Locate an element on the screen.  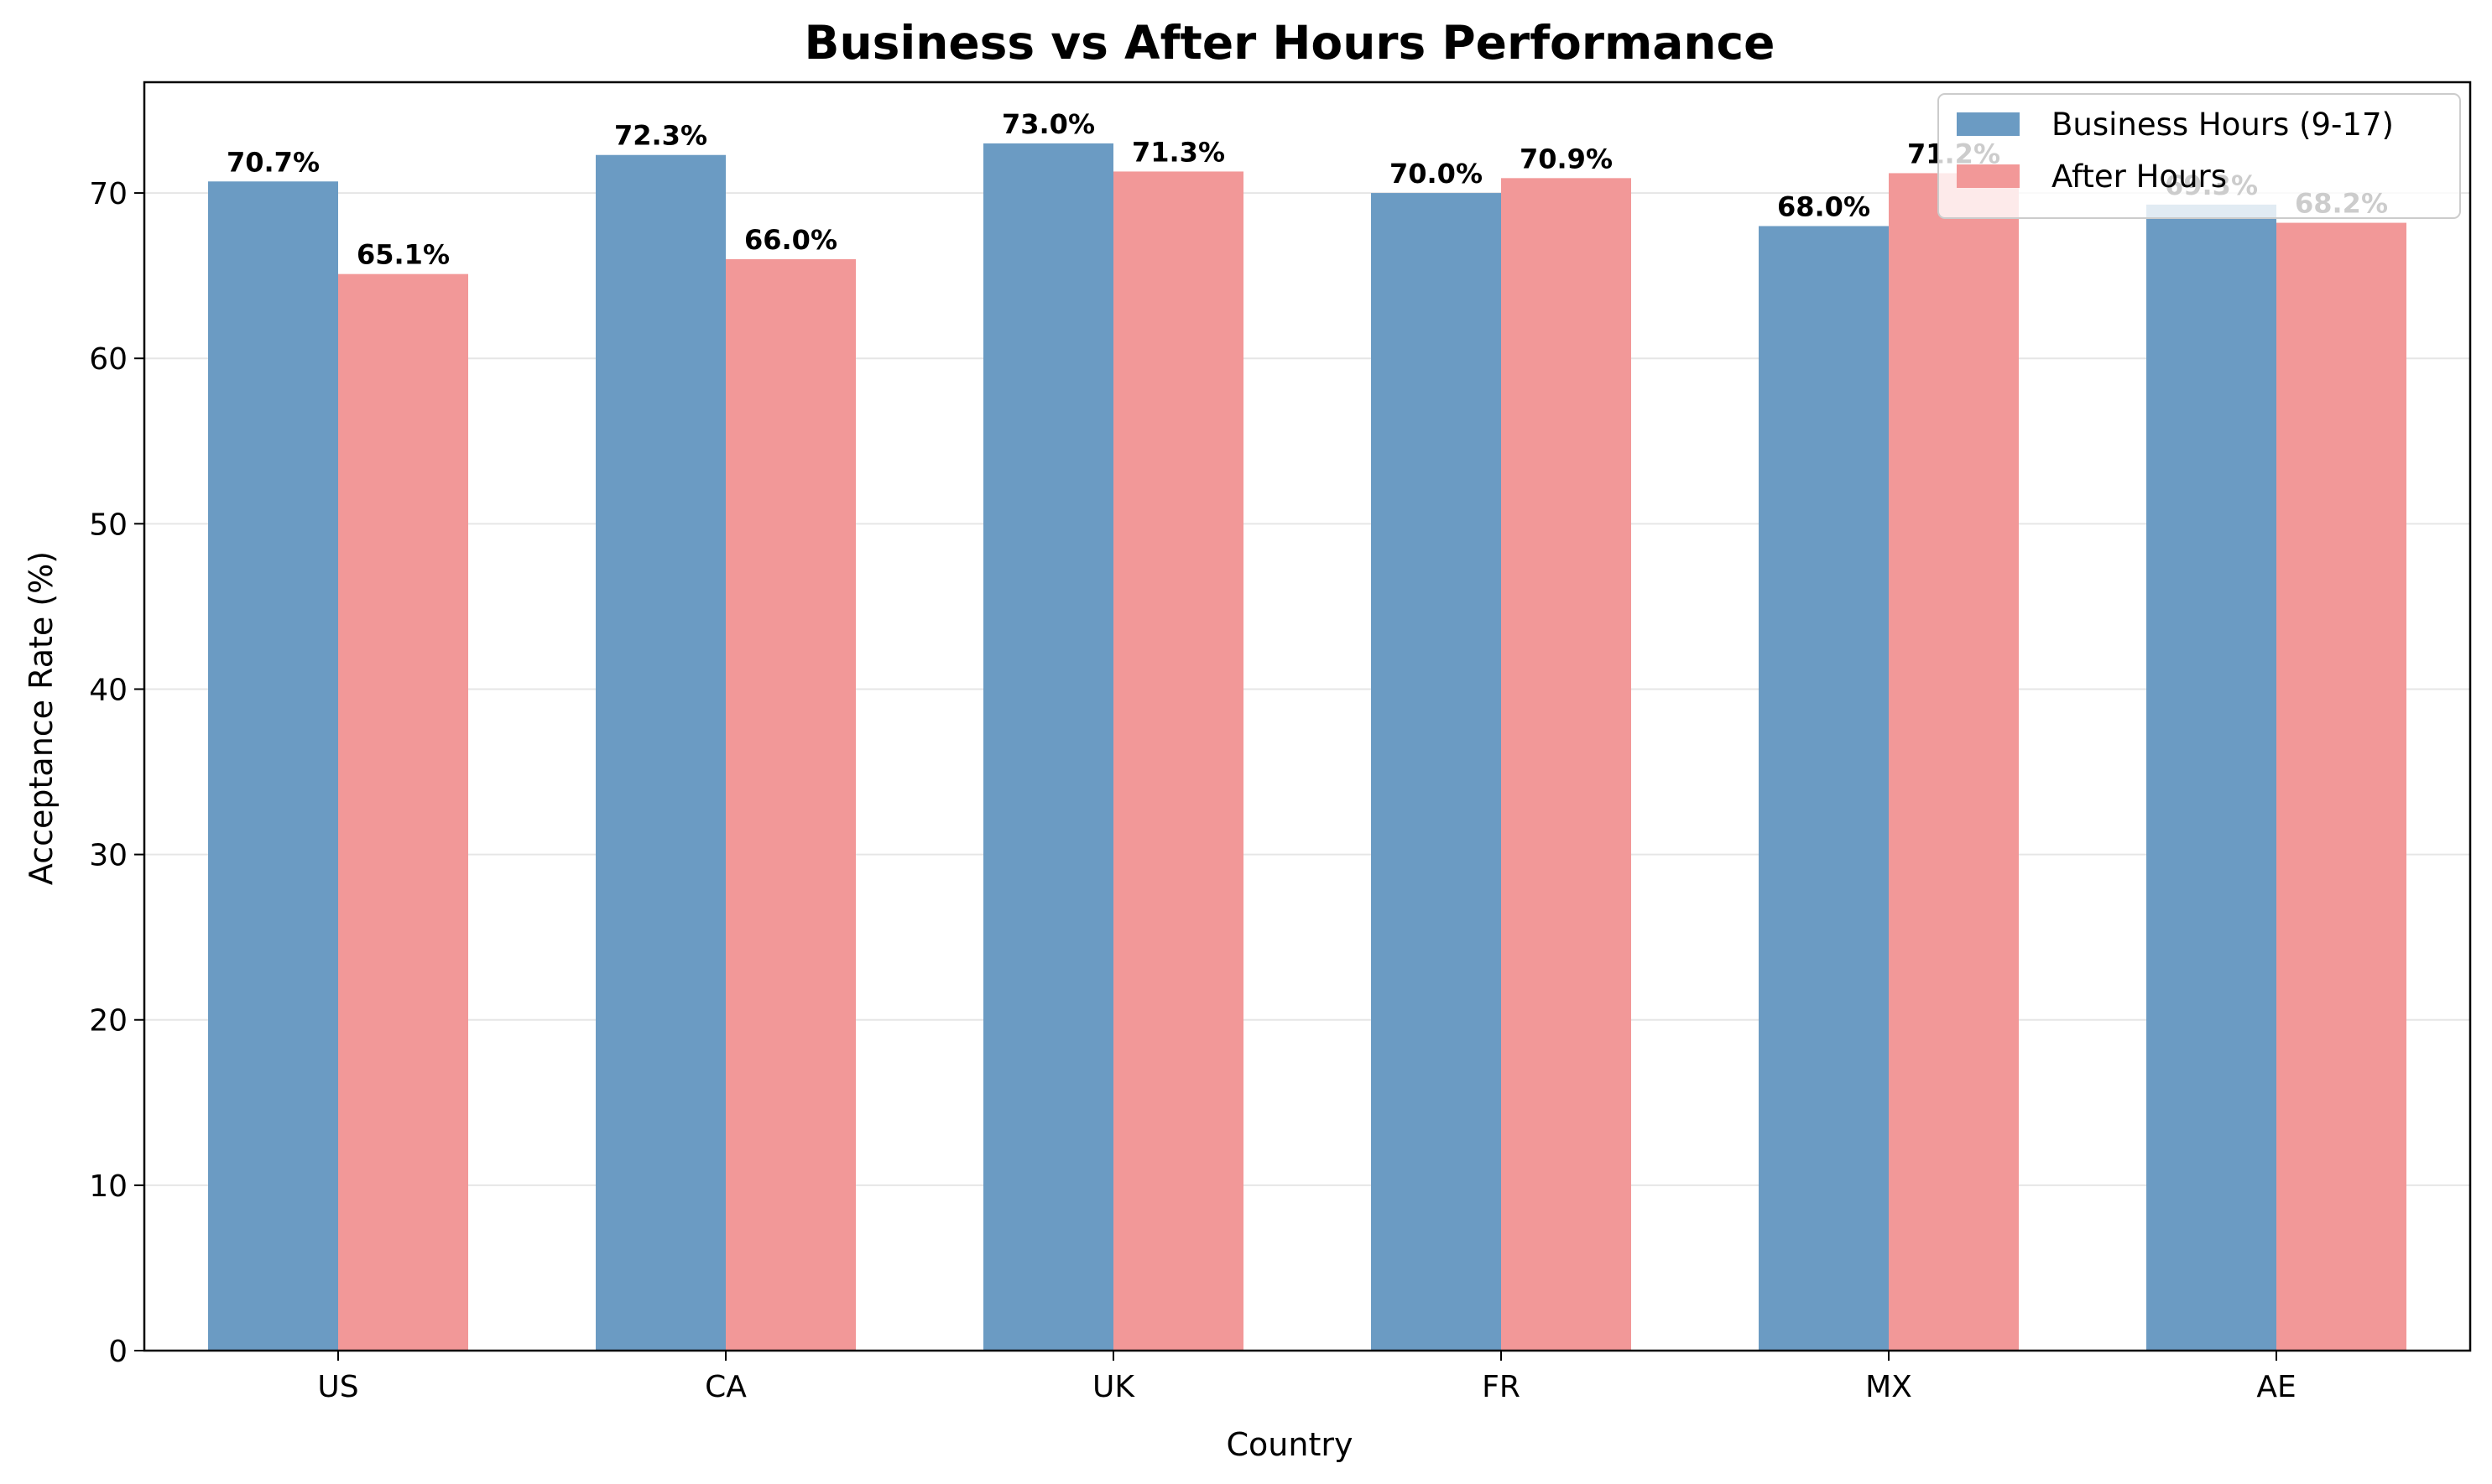
bar-value-label: 71.3% is located at coordinates (1178, 152).